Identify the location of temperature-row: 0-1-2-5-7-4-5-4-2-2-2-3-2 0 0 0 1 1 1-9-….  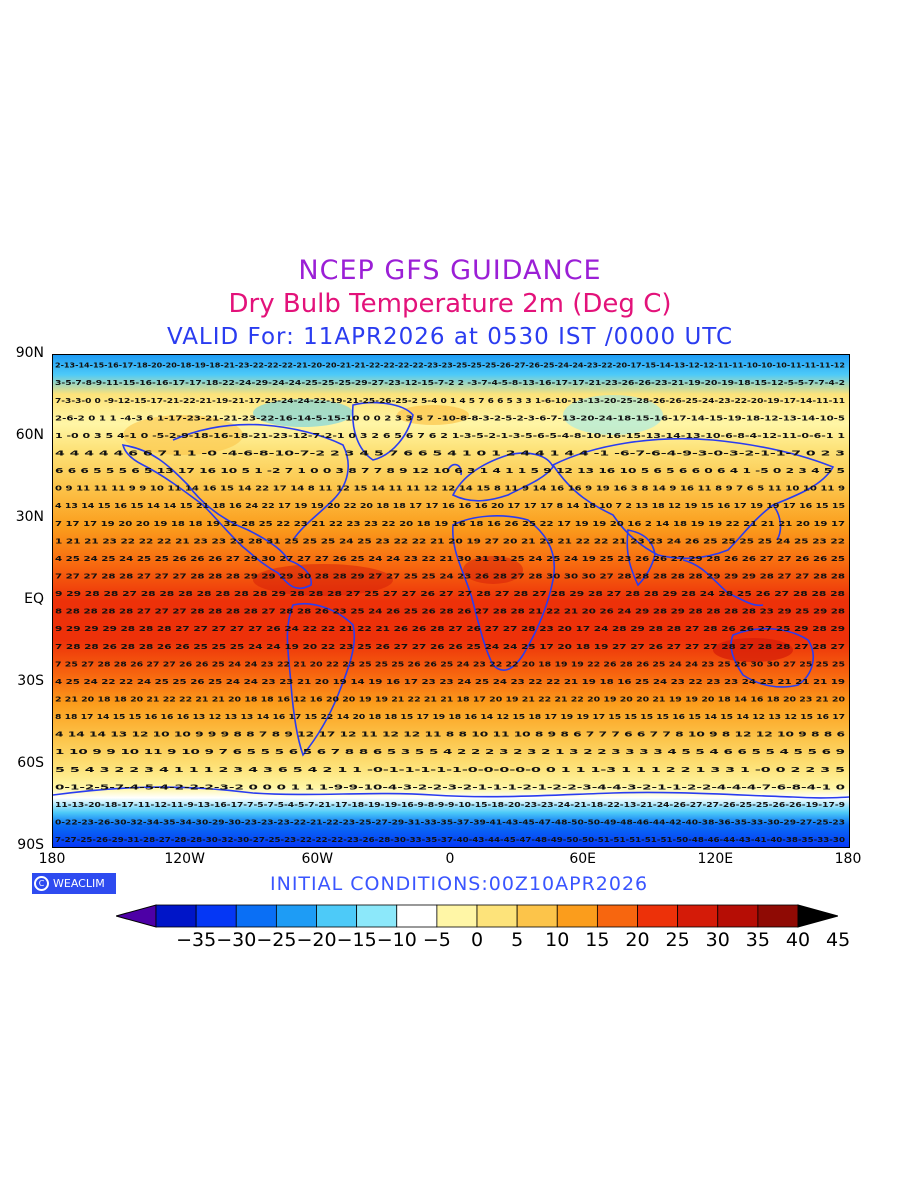
(450, 786).